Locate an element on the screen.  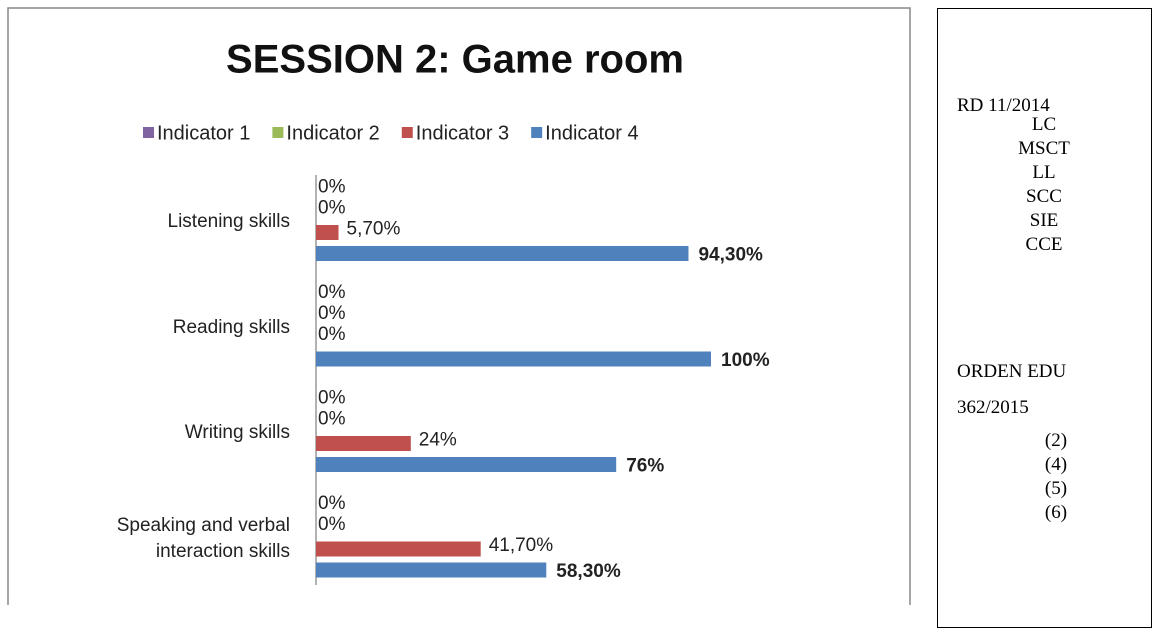
y-tick-label: Reading skills is located at coordinates (231, 327).